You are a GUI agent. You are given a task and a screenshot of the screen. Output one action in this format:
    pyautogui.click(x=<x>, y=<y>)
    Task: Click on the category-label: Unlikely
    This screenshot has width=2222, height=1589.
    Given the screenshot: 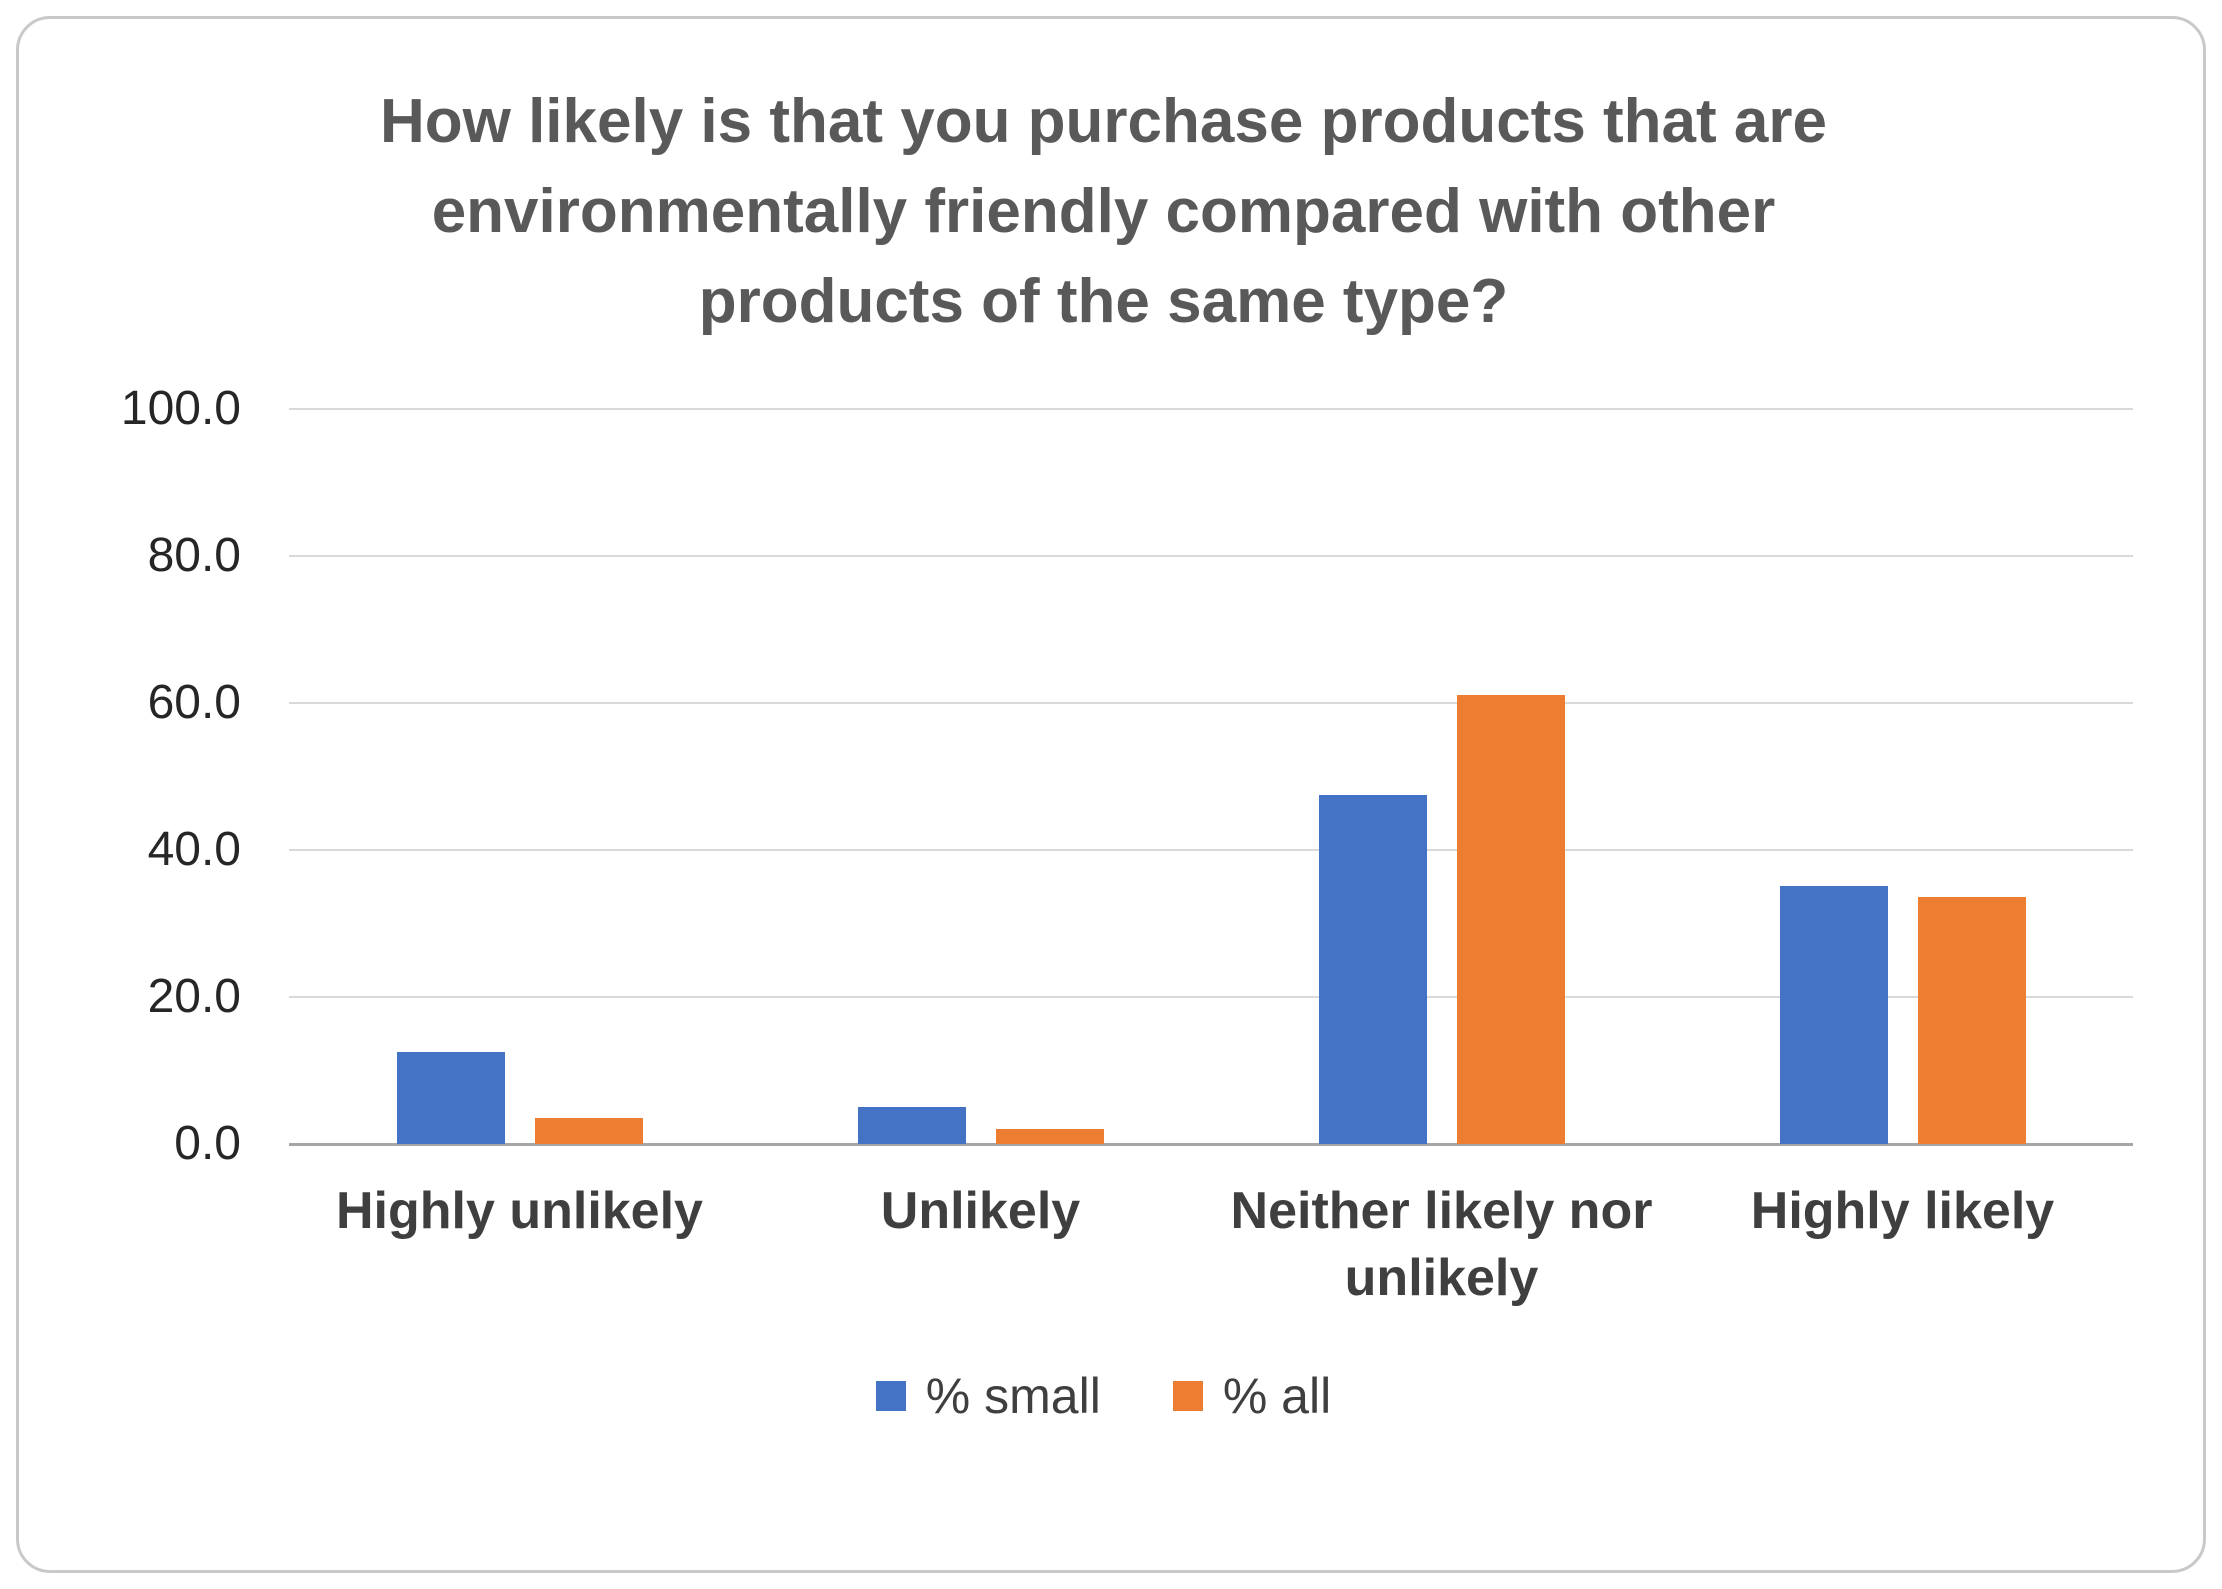 What is the action you would take?
    pyautogui.click(x=980, y=1210)
    